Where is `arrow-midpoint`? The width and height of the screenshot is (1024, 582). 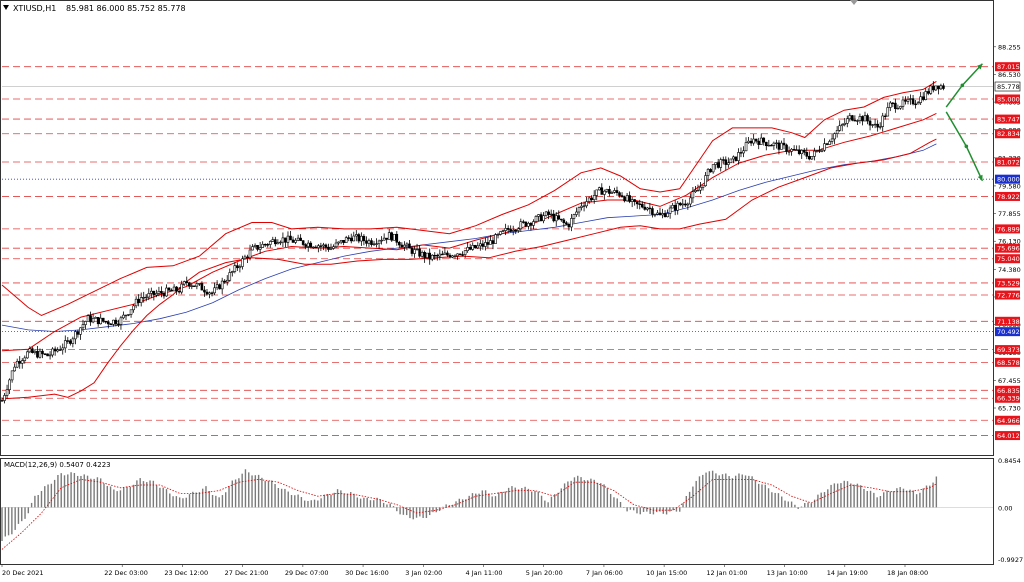
arrow-midpoint is located at coordinates (962, 85).